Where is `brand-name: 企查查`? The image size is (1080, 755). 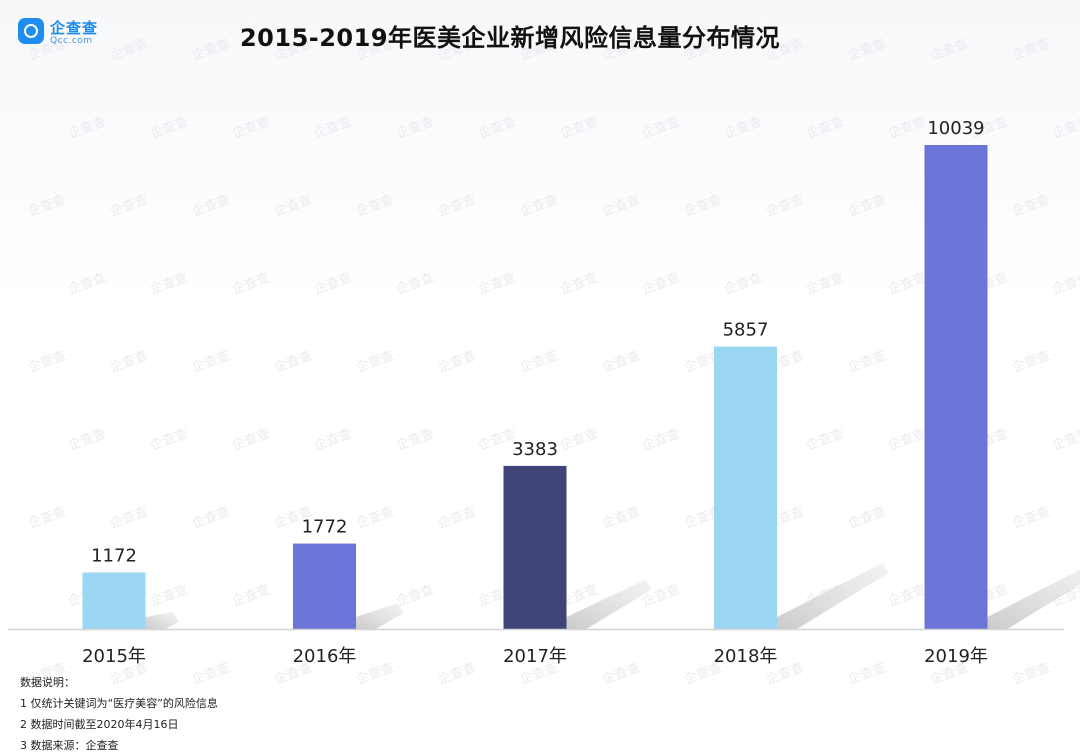 brand-name: 企查查 is located at coordinates (74, 28).